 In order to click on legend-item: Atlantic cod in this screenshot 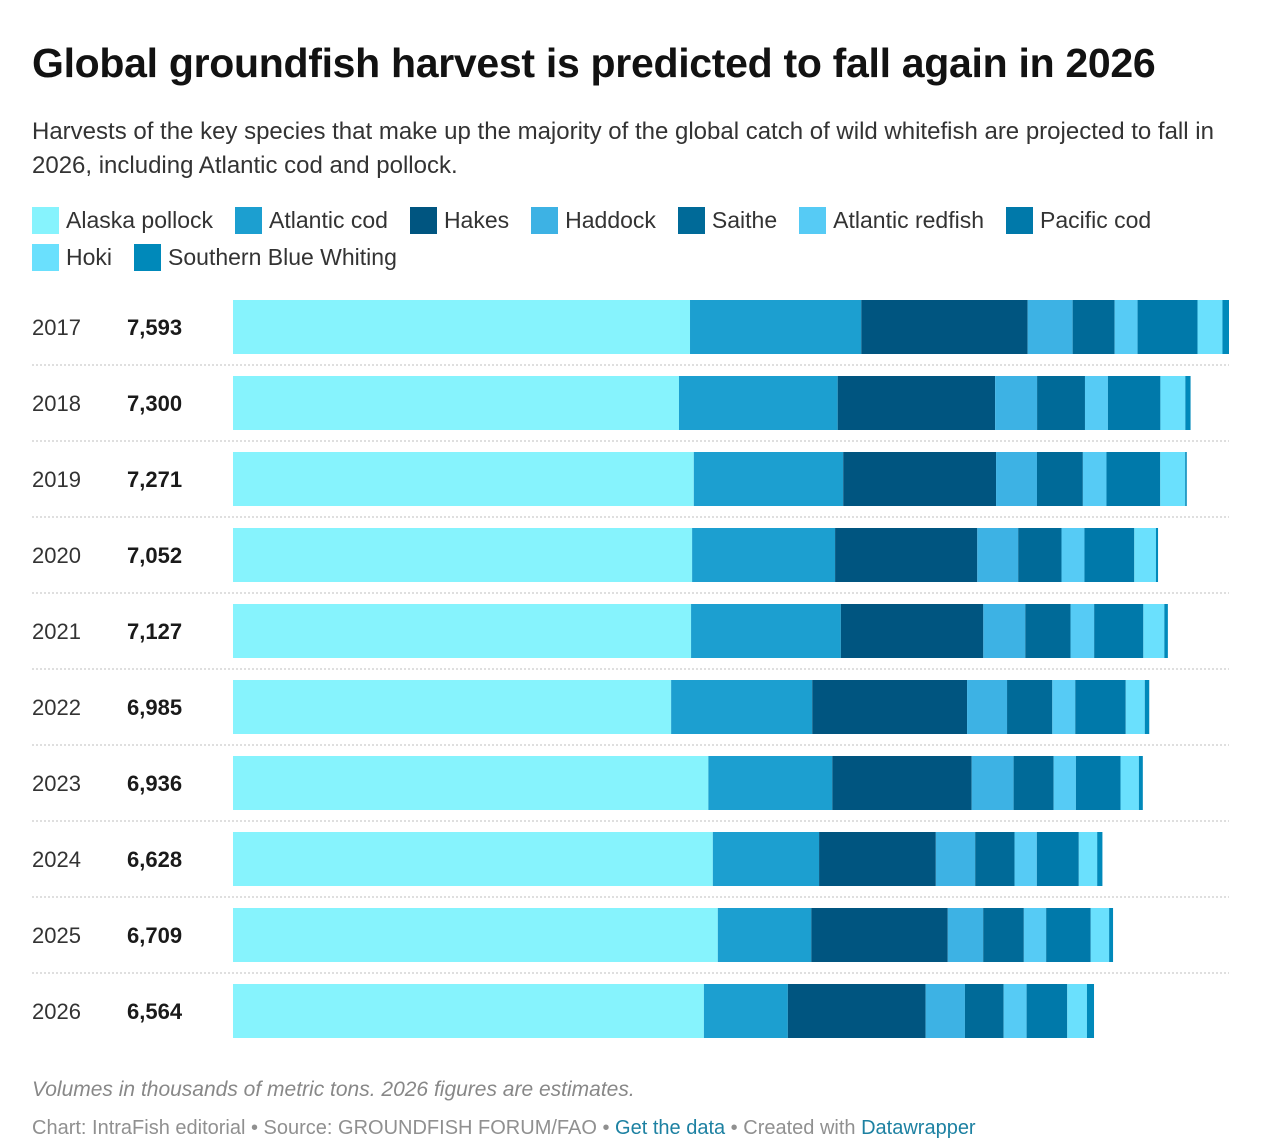, I will do `click(311, 220)`.